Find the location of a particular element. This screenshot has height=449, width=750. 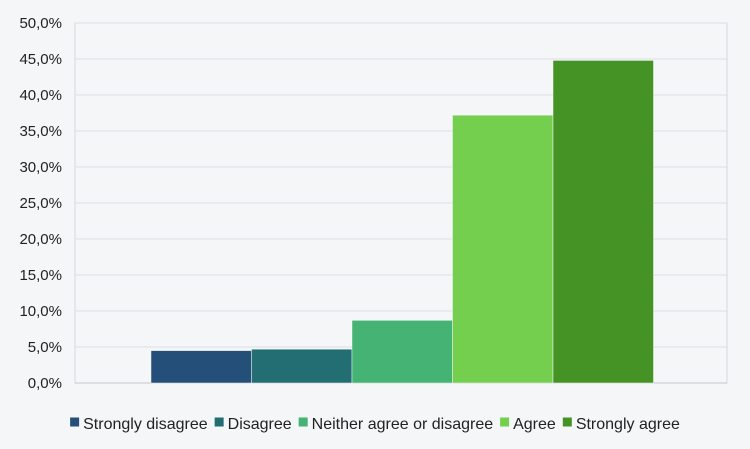

y-tick-label: 45,0% is located at coordinates (40, 59).